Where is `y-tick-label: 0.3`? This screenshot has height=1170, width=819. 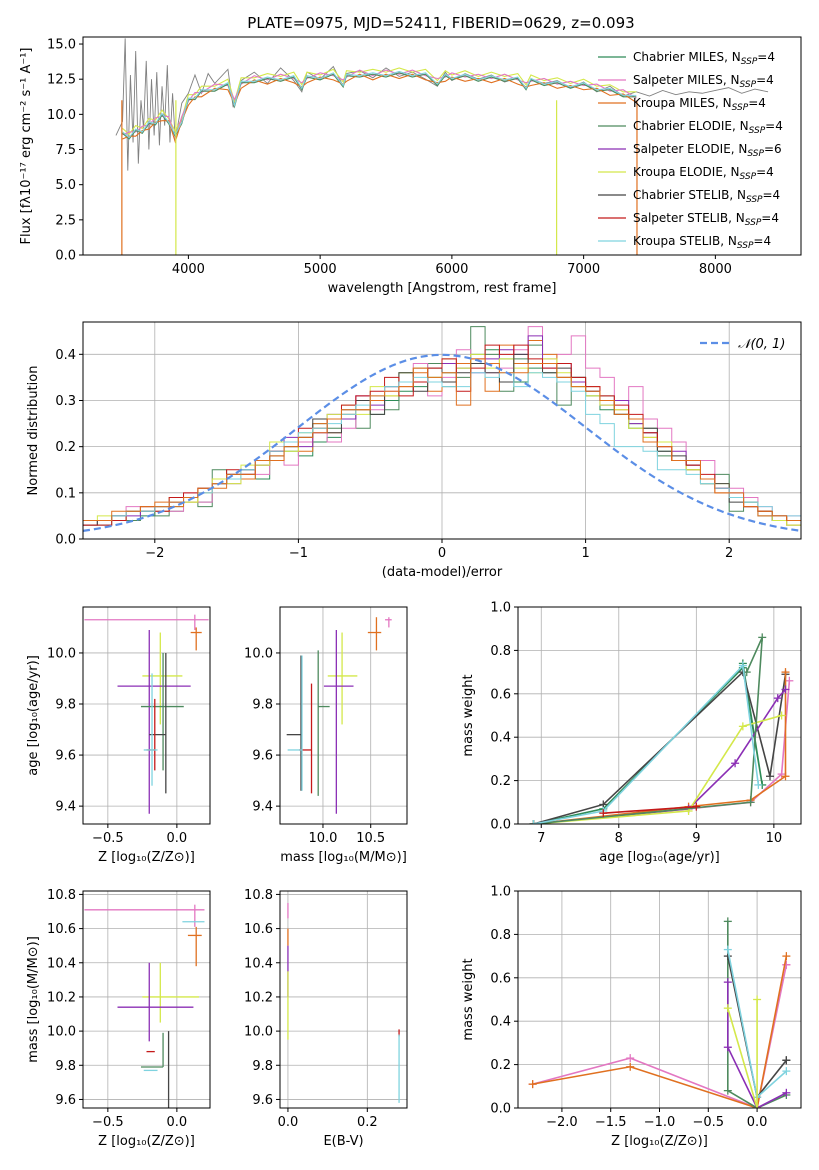 y-tick-label: 0.3 is located at coordinates (65, 401).